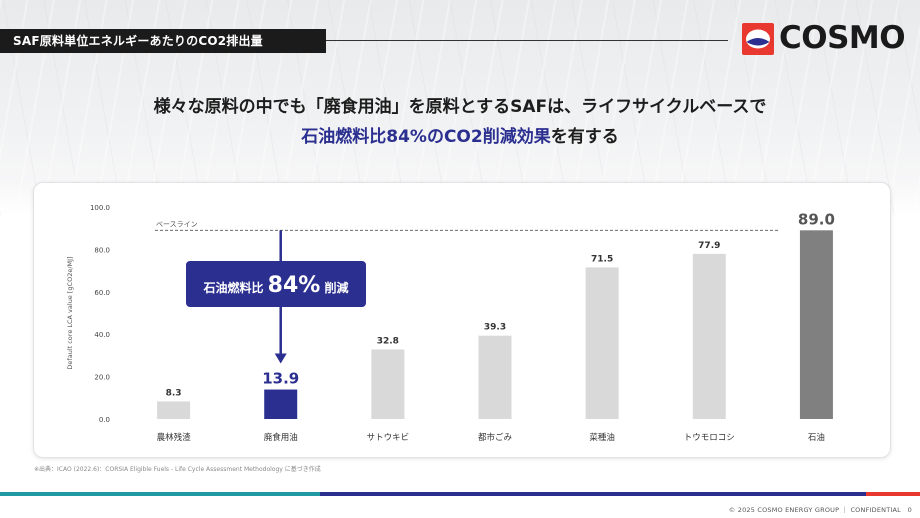 The width and height of the screenshot is (920, 518). Describe the element at coordinates (495, 437) in the screenshot. I see `x-category-label: 都市ごみ` at that location.